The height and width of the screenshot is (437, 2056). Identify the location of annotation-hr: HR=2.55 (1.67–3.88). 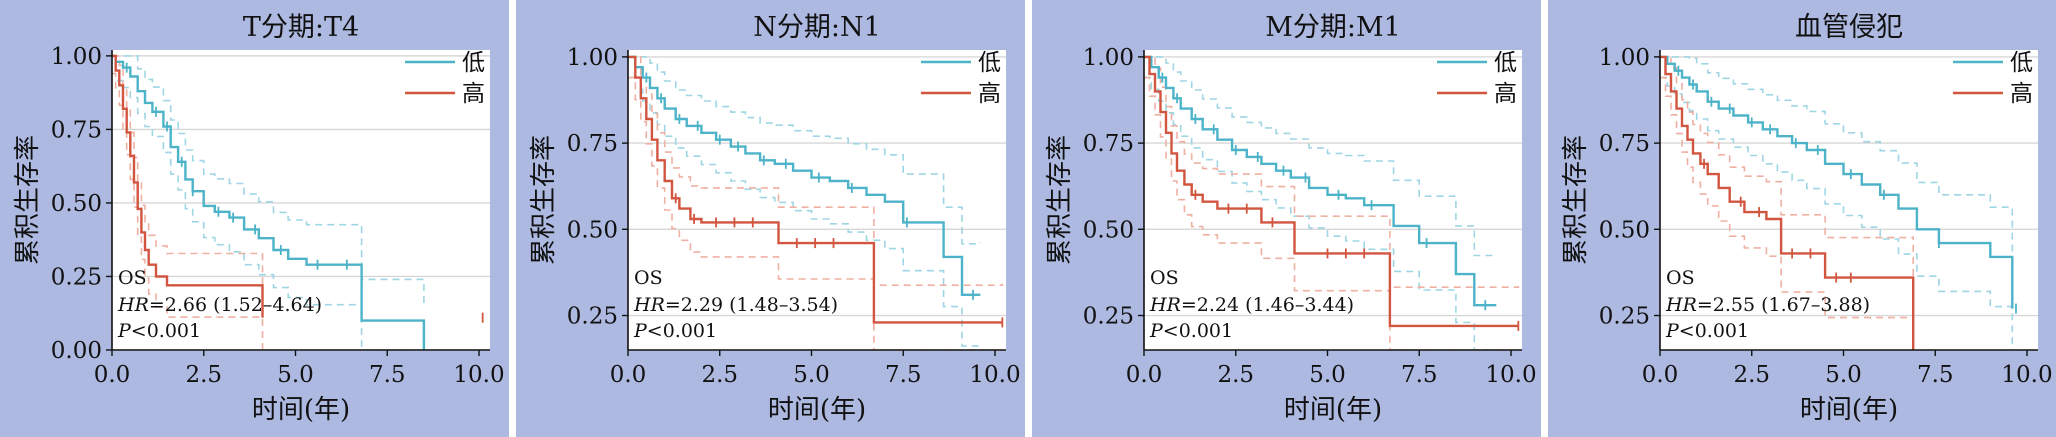
(1767, 305).